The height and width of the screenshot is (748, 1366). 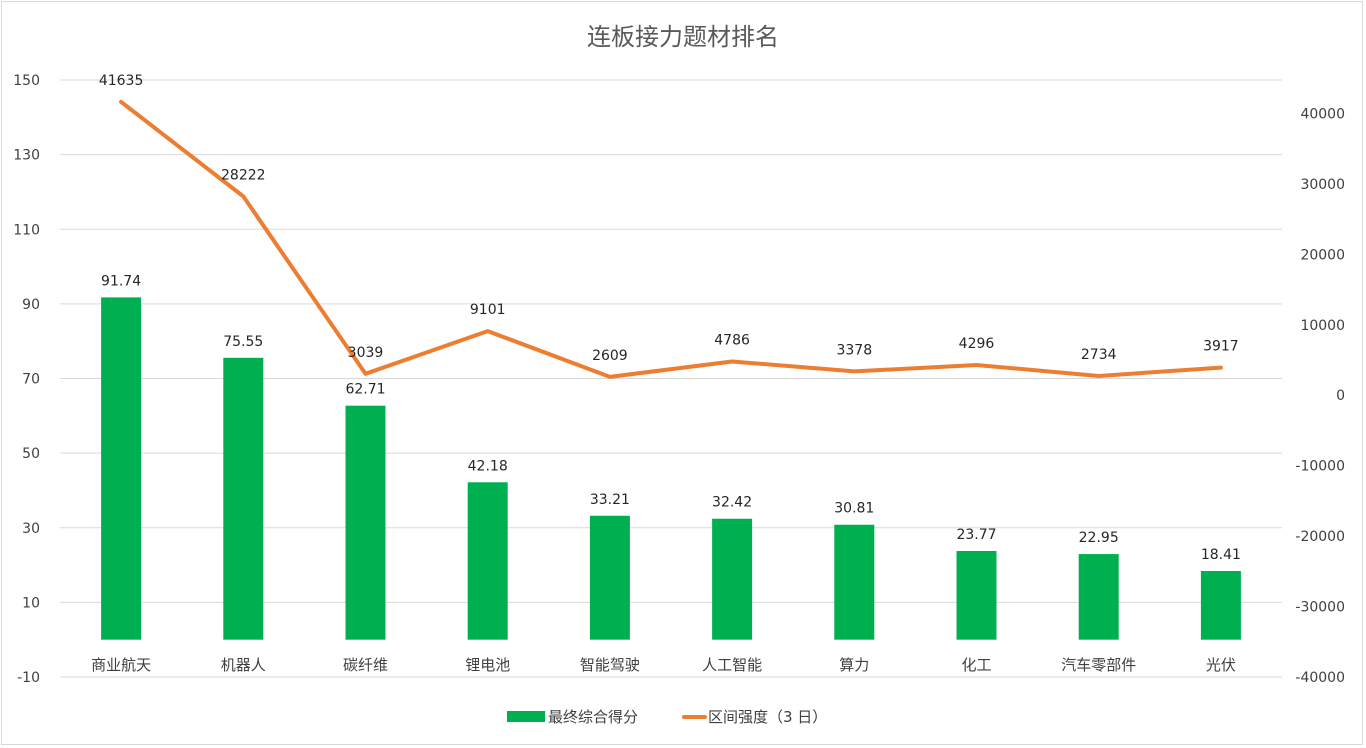 What do you see at coordinates (31, 305) in the screenshot?
I see `left-axis-tick: 90` at bounding box center [31, 305].